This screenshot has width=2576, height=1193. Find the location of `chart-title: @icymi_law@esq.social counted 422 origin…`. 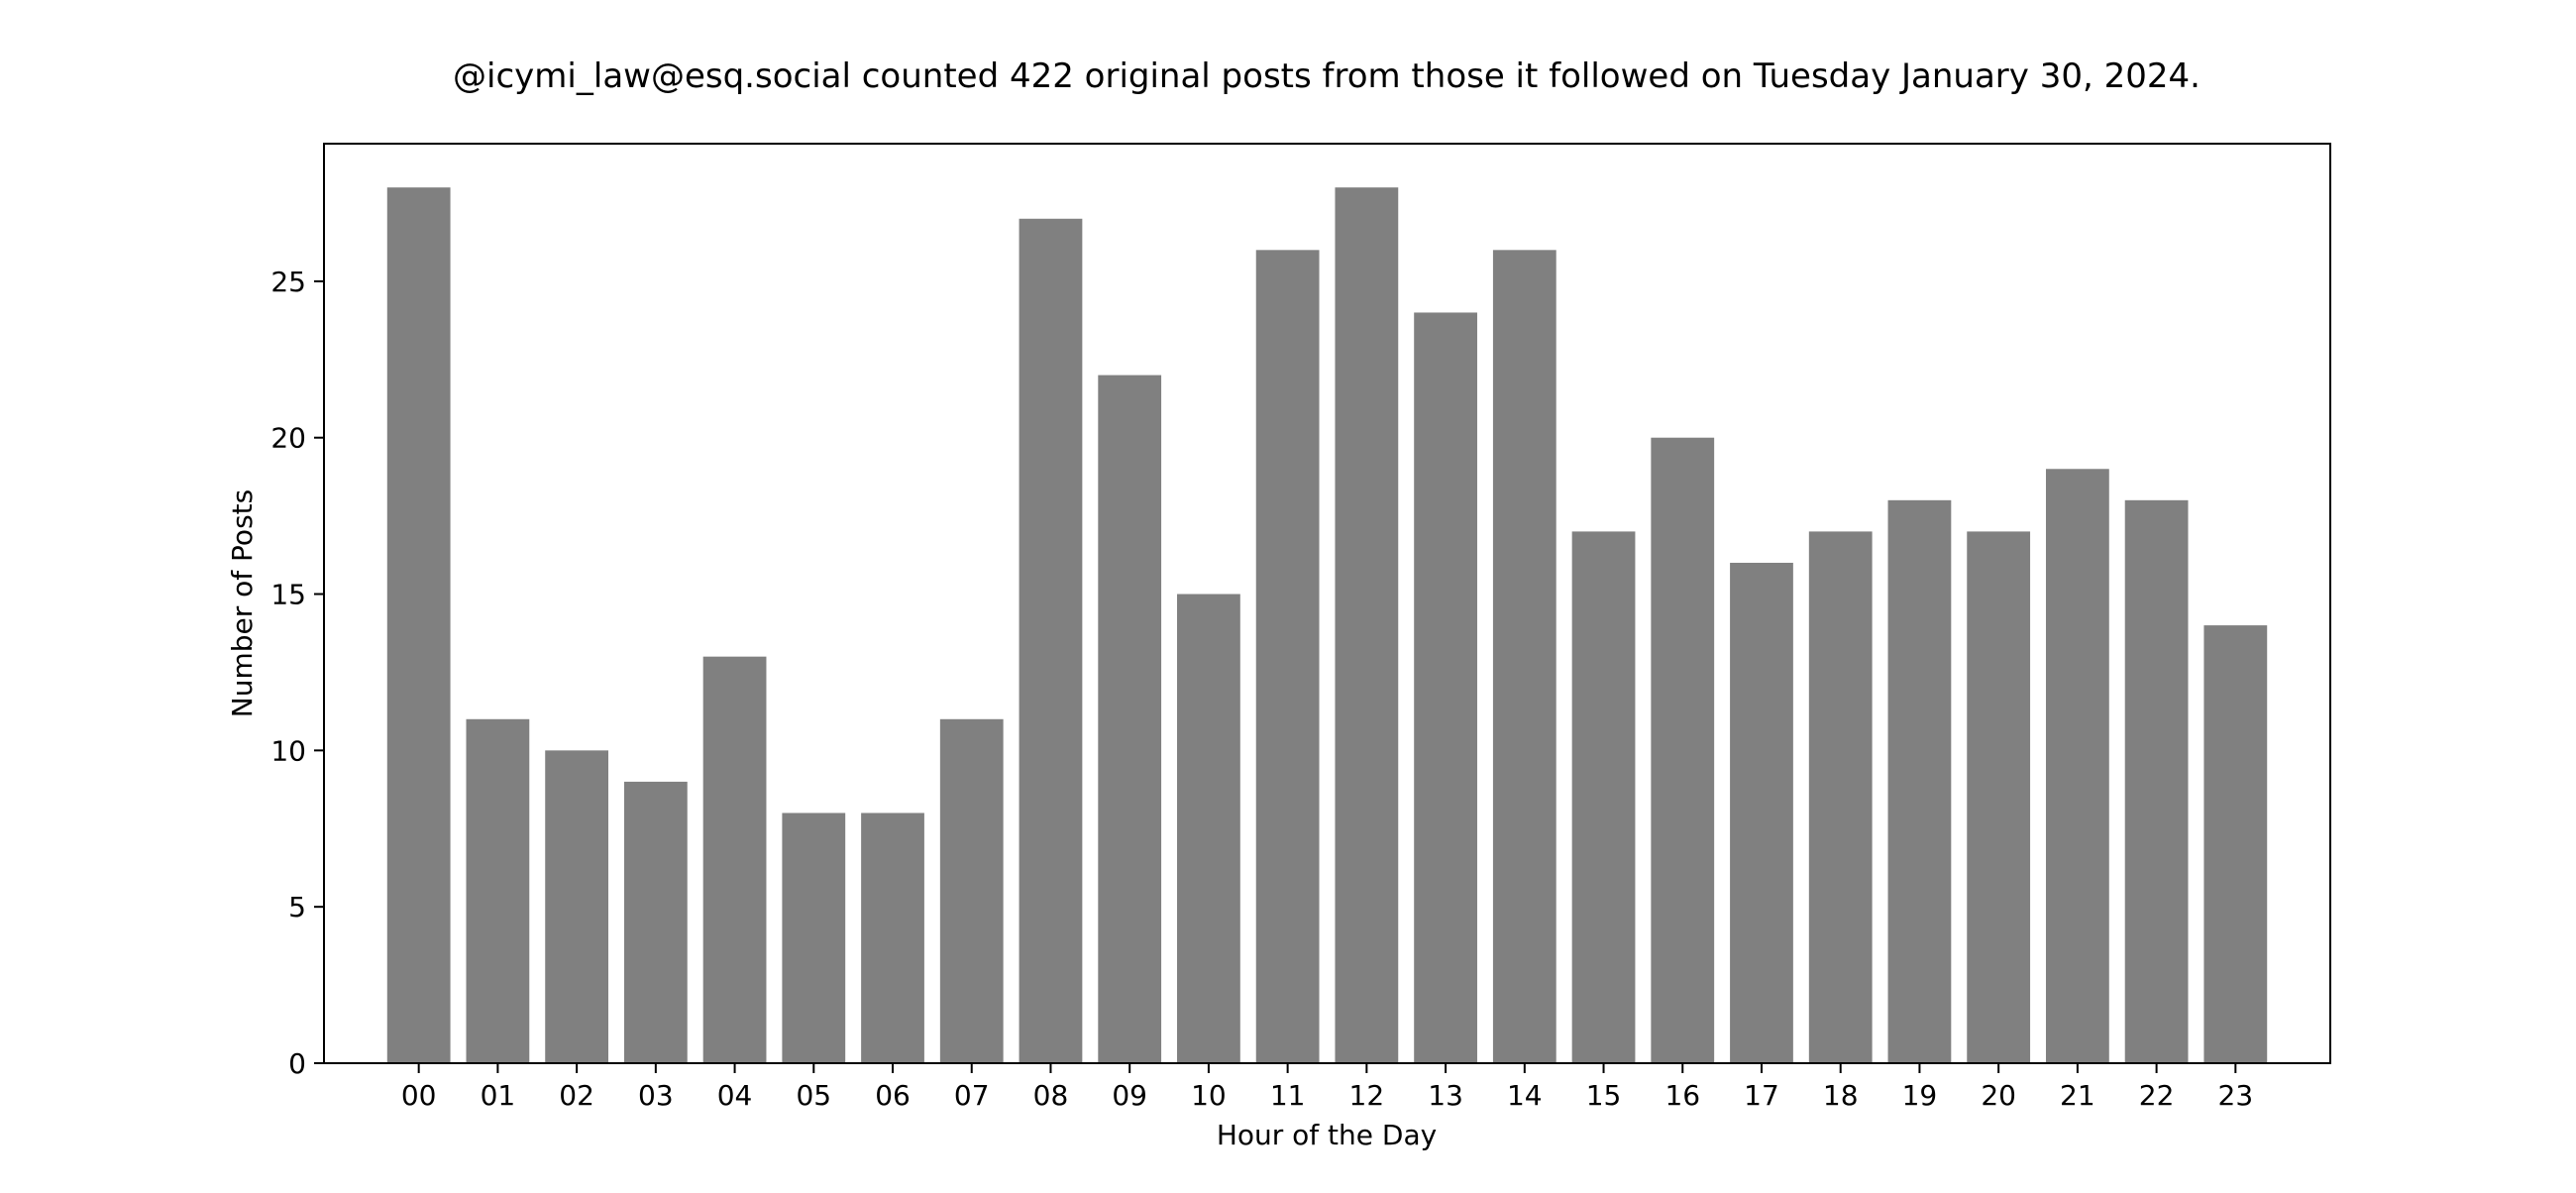

chart-title: @icymi_law@esq.social counted 422 origin… is located at coordinates (1326, 76).